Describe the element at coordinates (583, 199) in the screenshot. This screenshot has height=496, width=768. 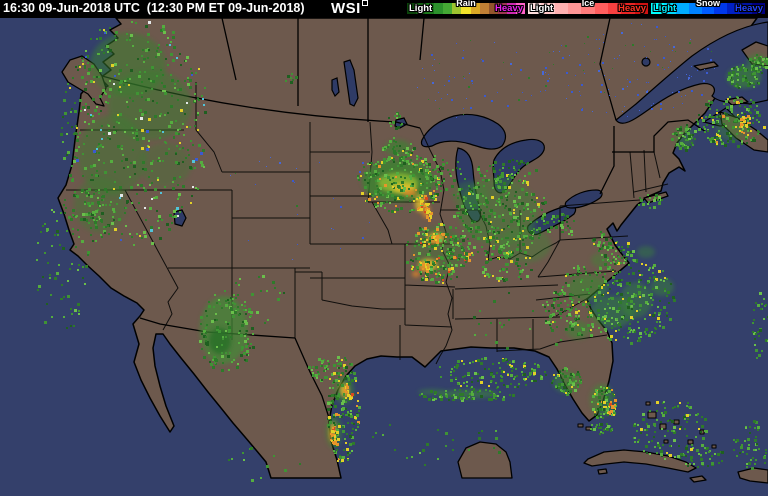
I see `lake-ontario` at that location.